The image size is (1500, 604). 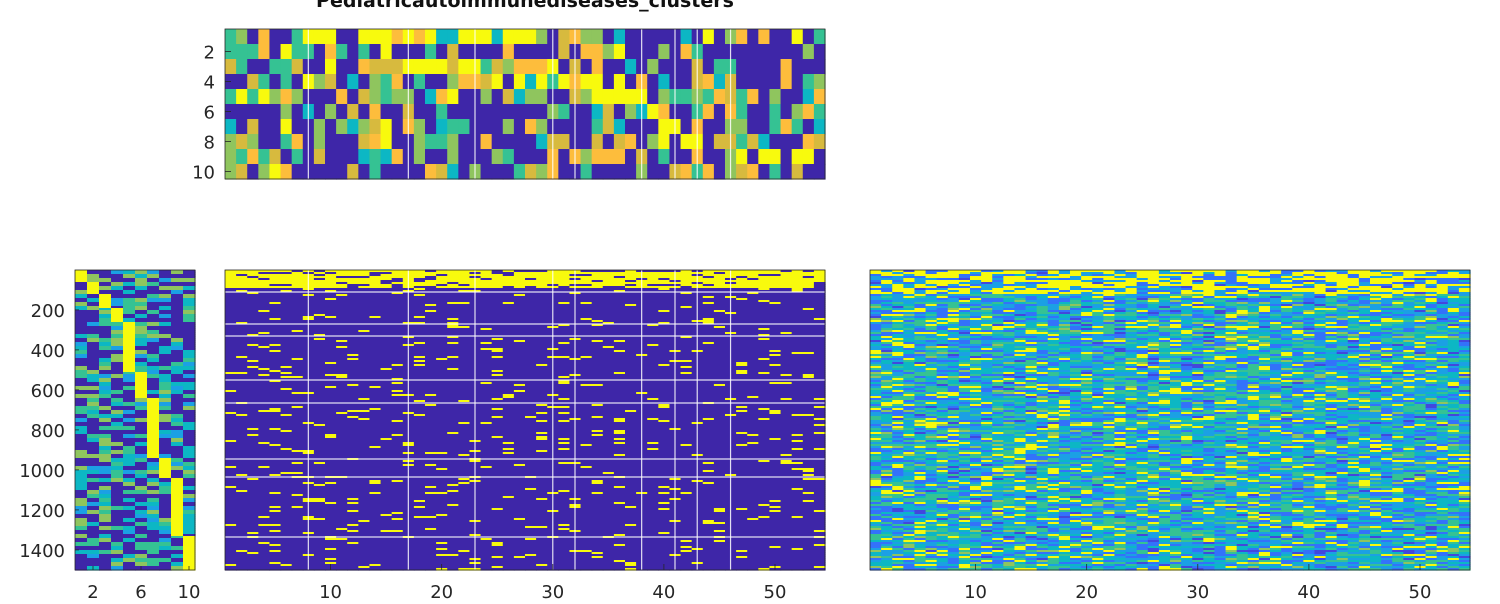 What do you see at coordinates (203, 173) in the screenshot?
I see `y-tick-label: 10` at bounding box center [203, 173].